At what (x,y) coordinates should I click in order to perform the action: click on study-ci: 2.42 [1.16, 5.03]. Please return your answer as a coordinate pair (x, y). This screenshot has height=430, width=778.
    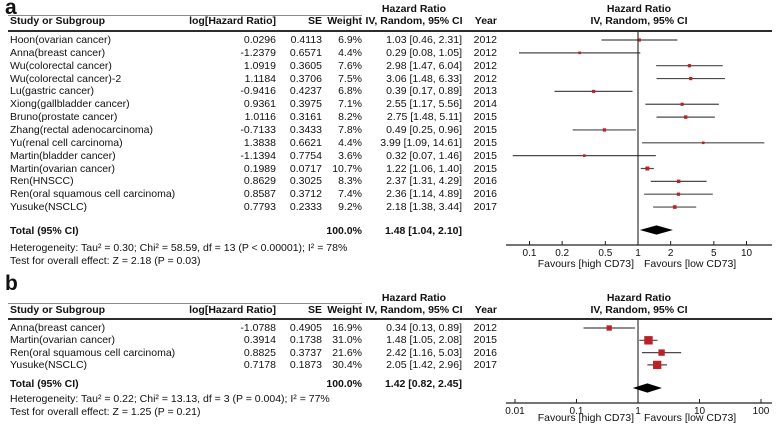
    Looking at the image, I should click on (424, 352).